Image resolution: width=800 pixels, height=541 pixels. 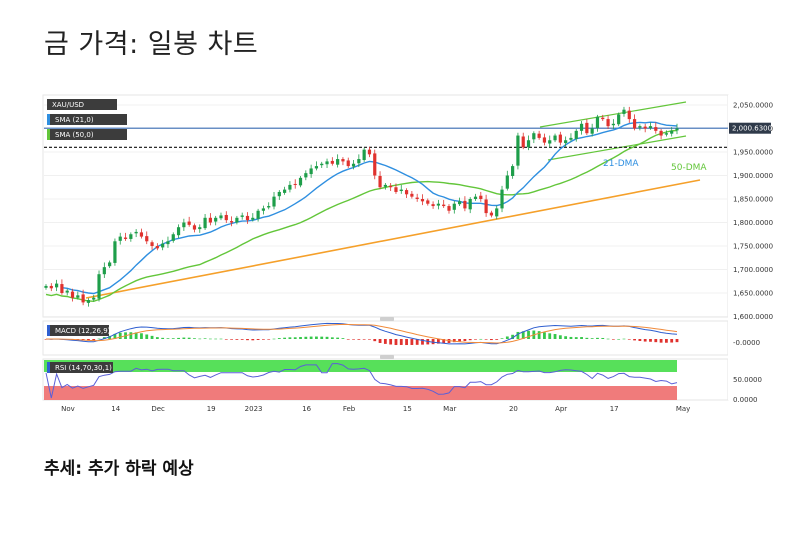 What do you see at coordinates (87, 134) in the screenshot?
I see `legend-sma50-box` at bounding box center [87, 134].